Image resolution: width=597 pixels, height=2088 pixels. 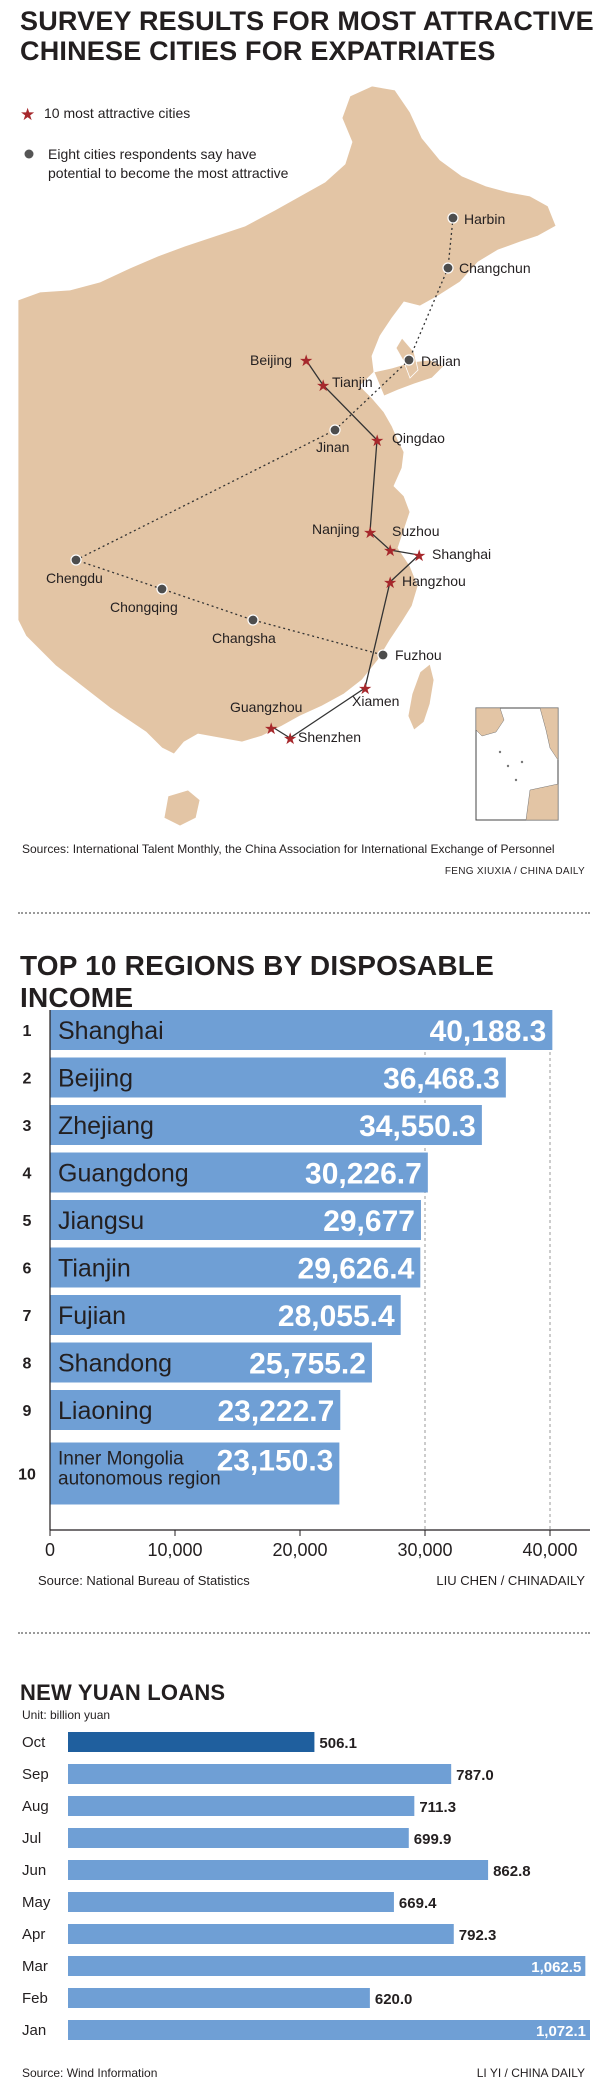 What do you see at coordinates (35, 1774) in the screenshot?
I see `loans-category-sep: Sep` at bounding box center [35, 1774].